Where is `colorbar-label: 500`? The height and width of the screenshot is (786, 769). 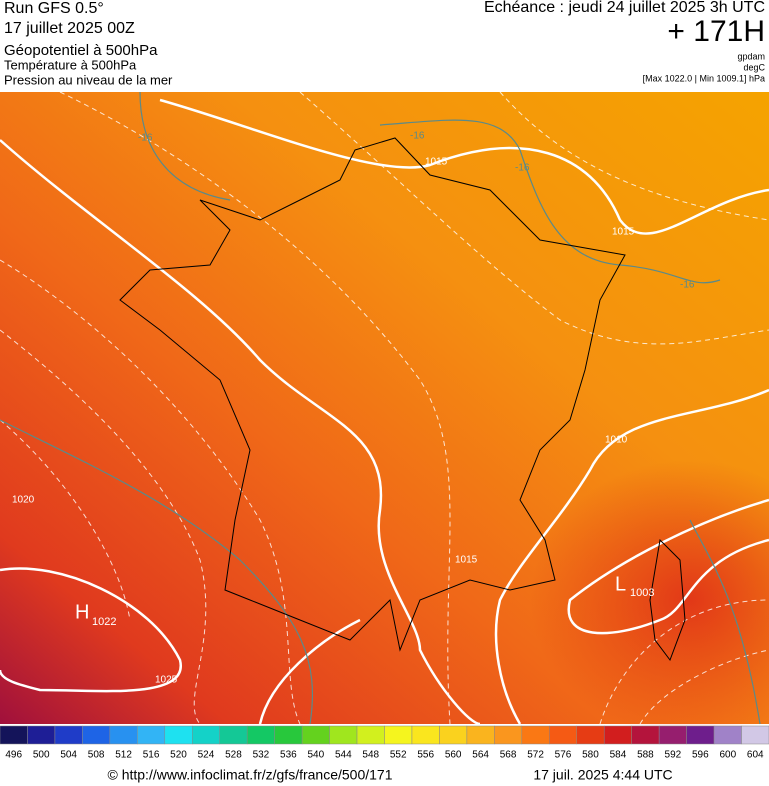
colorbar-label: 500 is located at coordinates (41, 755).